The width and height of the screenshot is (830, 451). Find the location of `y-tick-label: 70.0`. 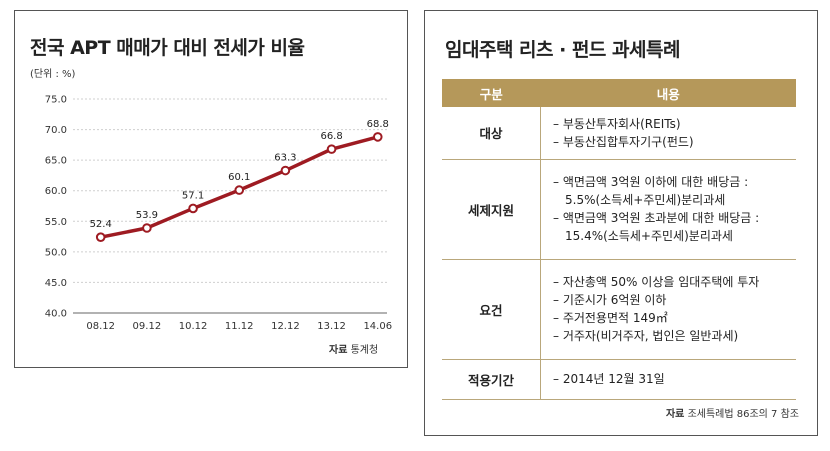

y-tick-label: 70.0 is located at coordinates (56, 130).